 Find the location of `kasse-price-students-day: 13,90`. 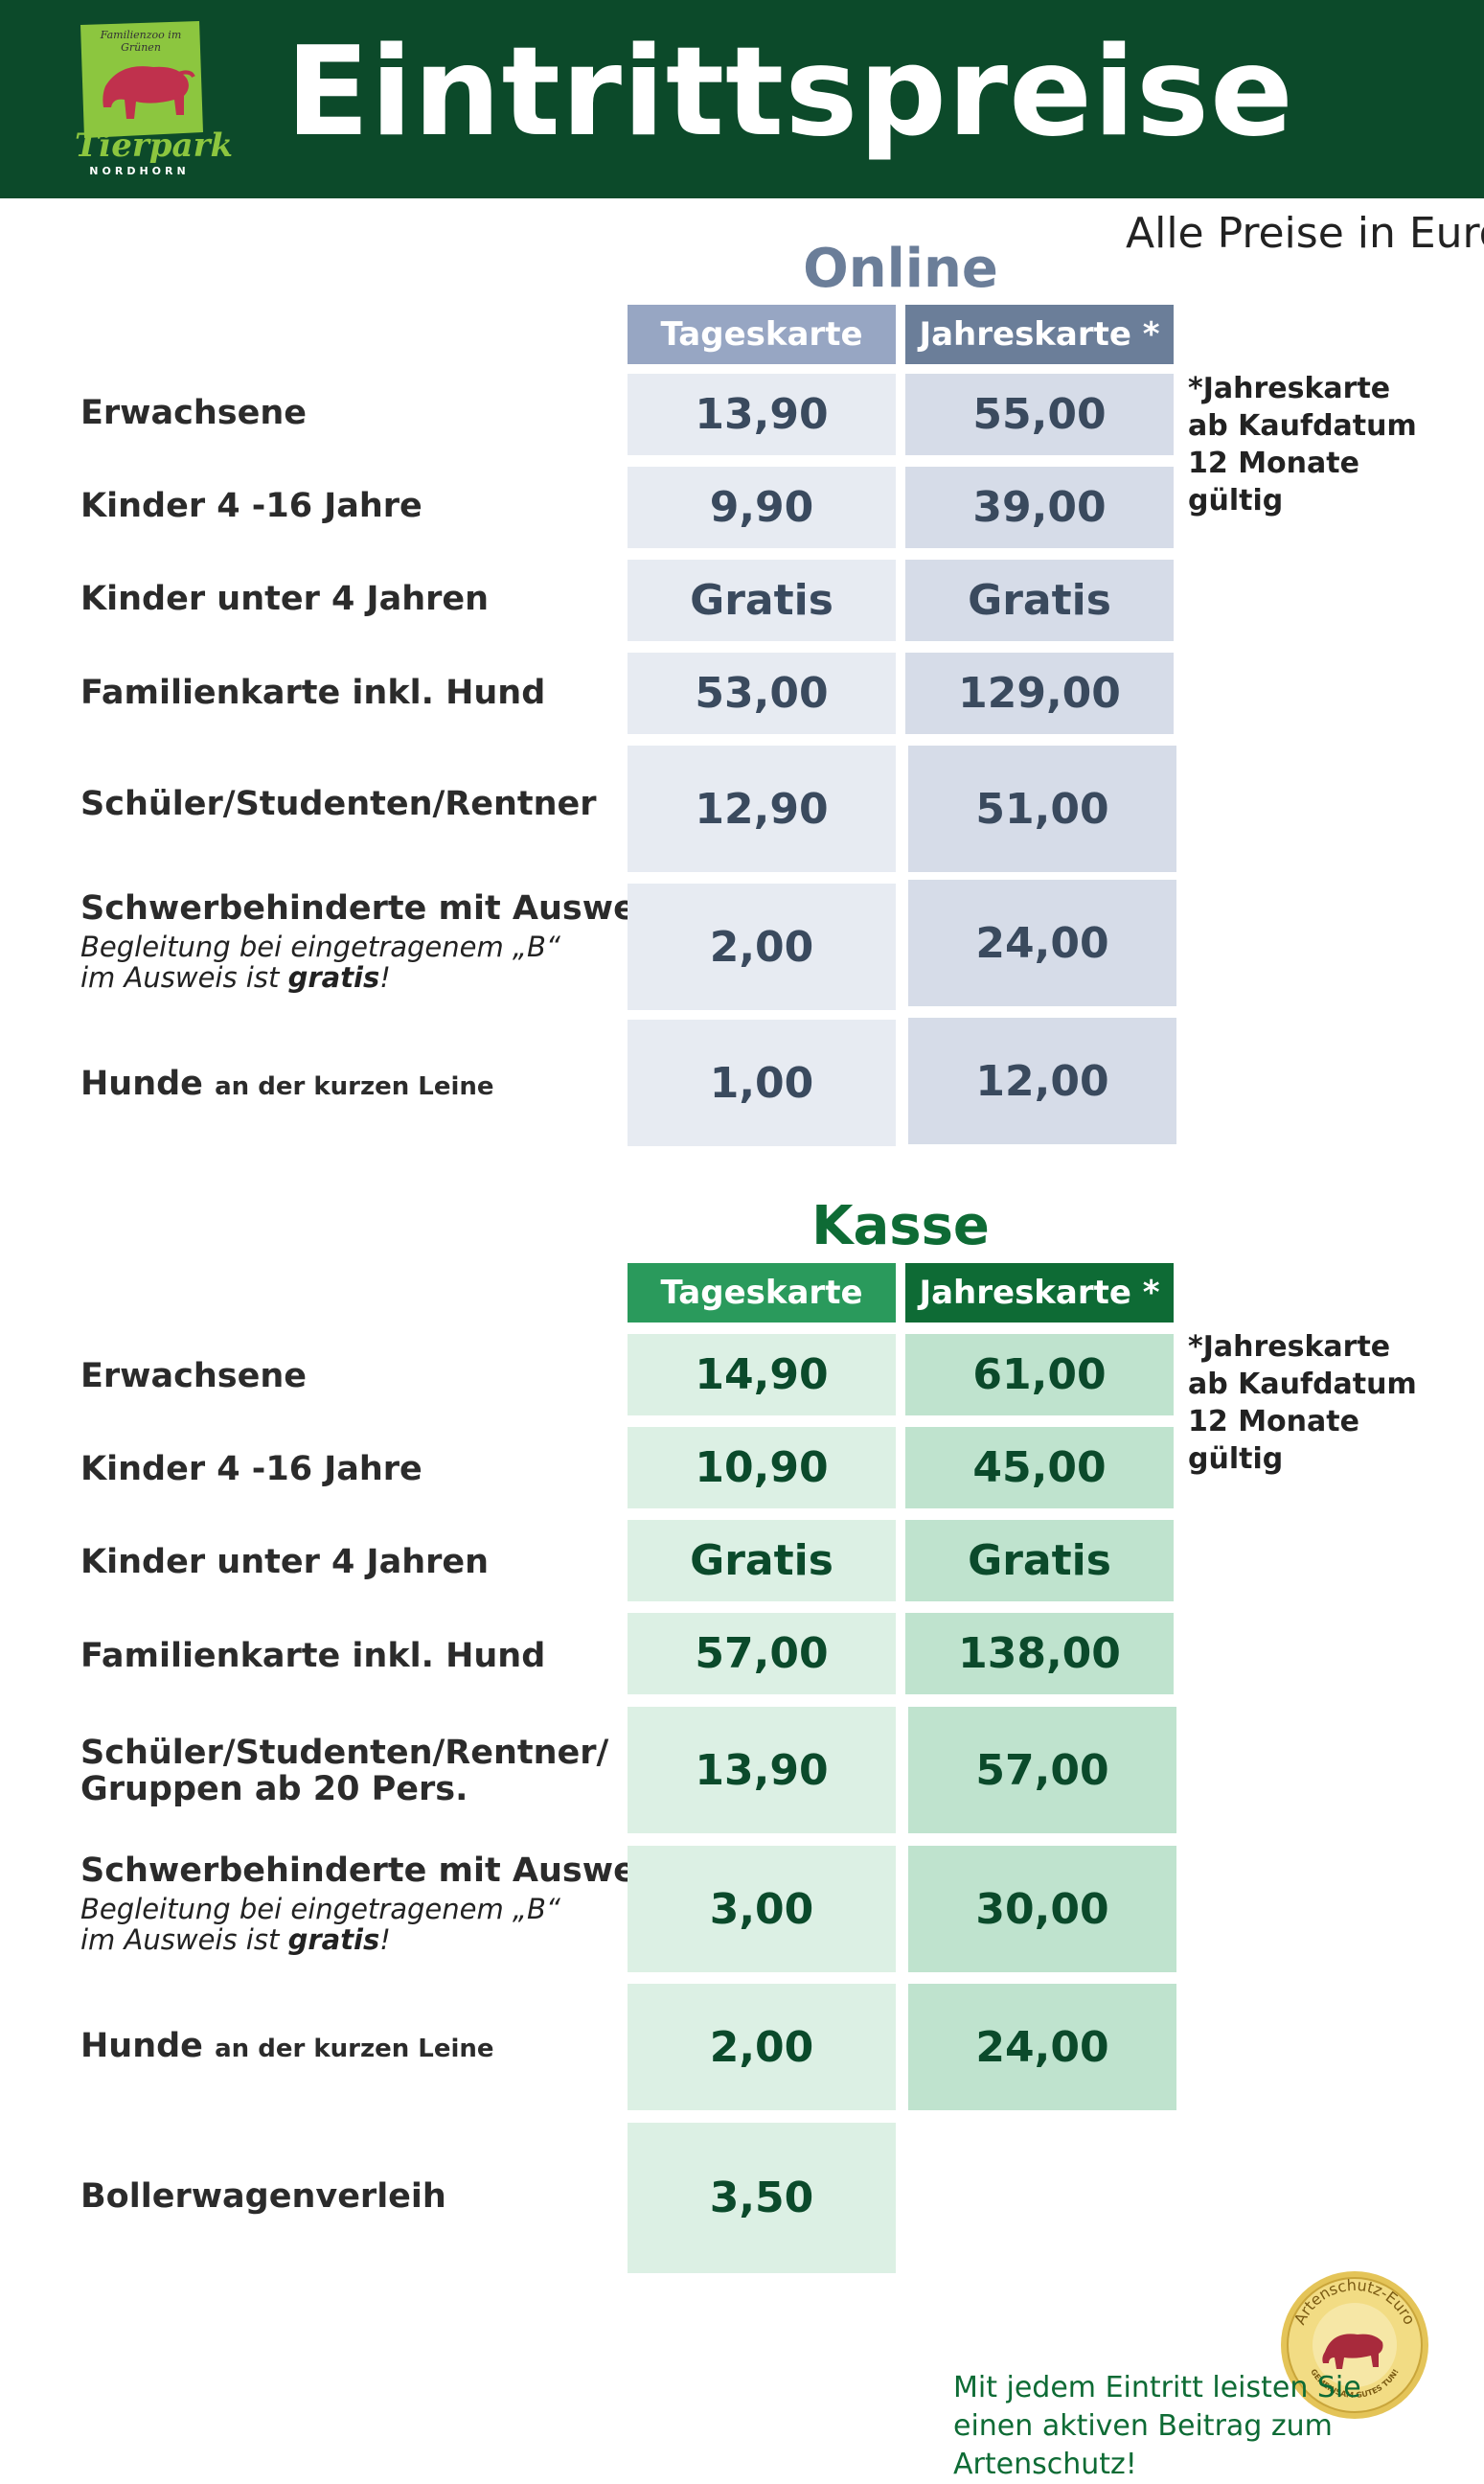

kasse-price-students-day: 13,90 is located at coordinates (762, 1770).